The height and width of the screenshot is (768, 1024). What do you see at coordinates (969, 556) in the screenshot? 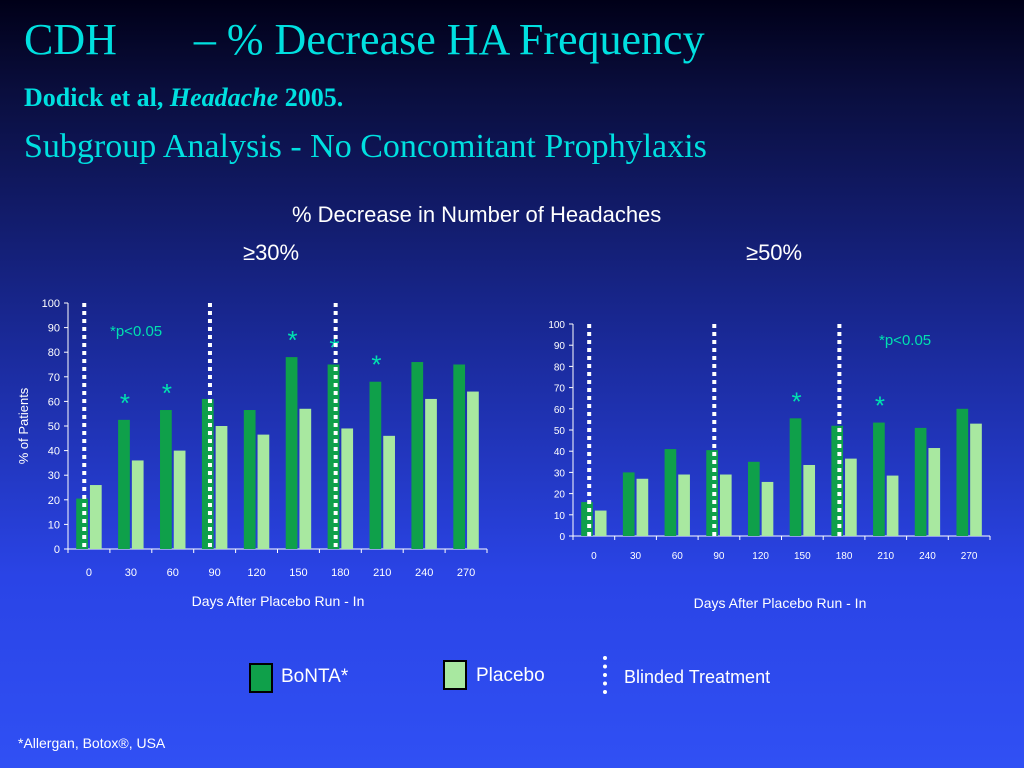
I see `x-tick-label: 270` at bounding box center [969, 556].